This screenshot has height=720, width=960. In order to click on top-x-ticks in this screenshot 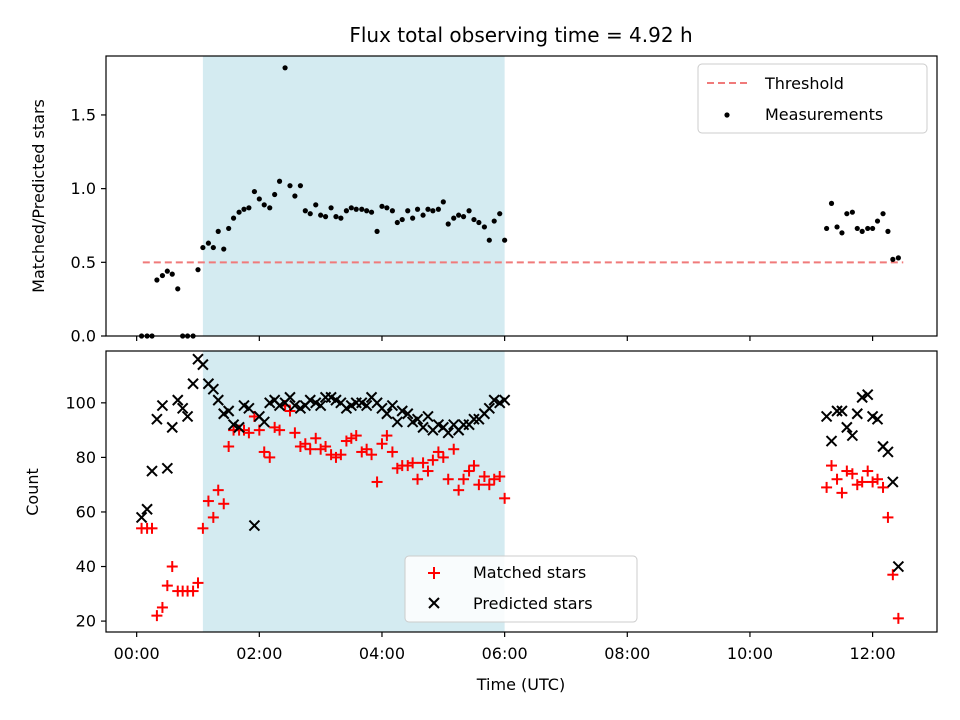, I will do `click(505, 338)`.